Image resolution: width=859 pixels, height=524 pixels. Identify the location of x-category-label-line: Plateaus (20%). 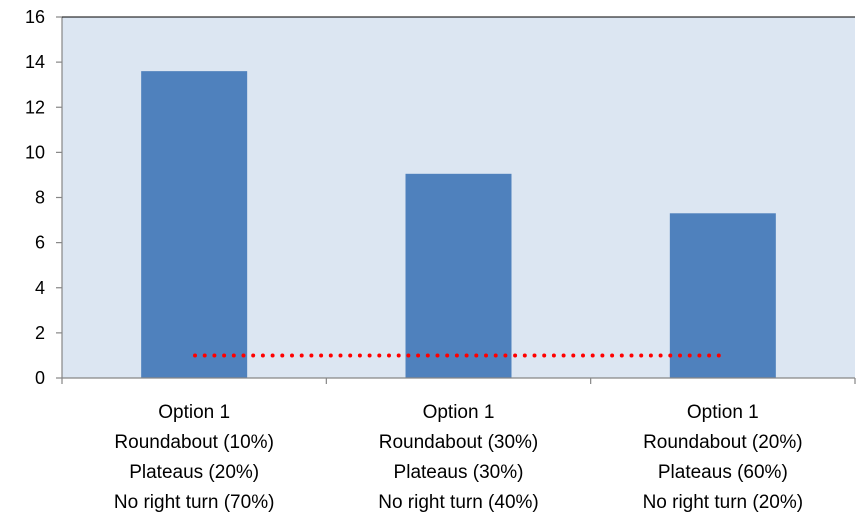
(194, 472).